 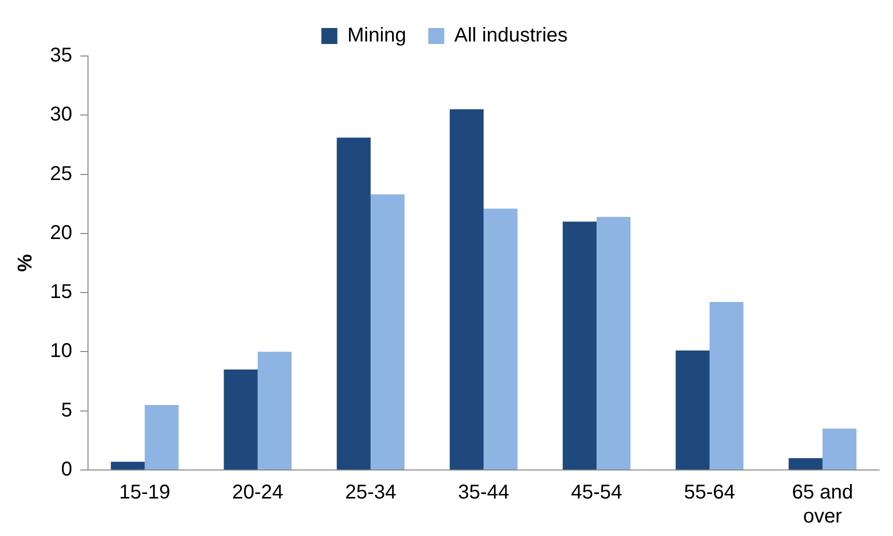 I want to click on y-tick-label: 25, so click(x=61, y=173).